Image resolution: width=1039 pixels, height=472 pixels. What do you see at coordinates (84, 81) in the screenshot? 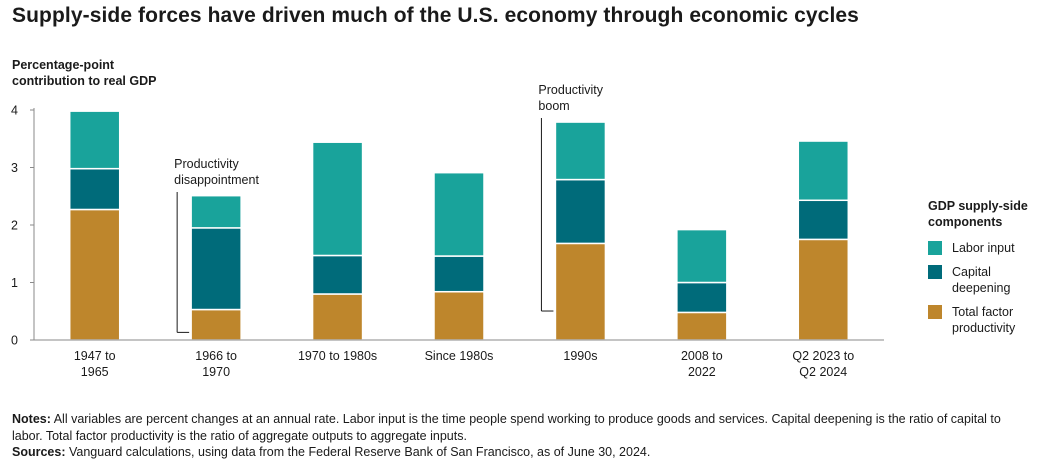
I see `y-axis-label-line-2: contribution to real GDP` at bounding box center [84, 81].